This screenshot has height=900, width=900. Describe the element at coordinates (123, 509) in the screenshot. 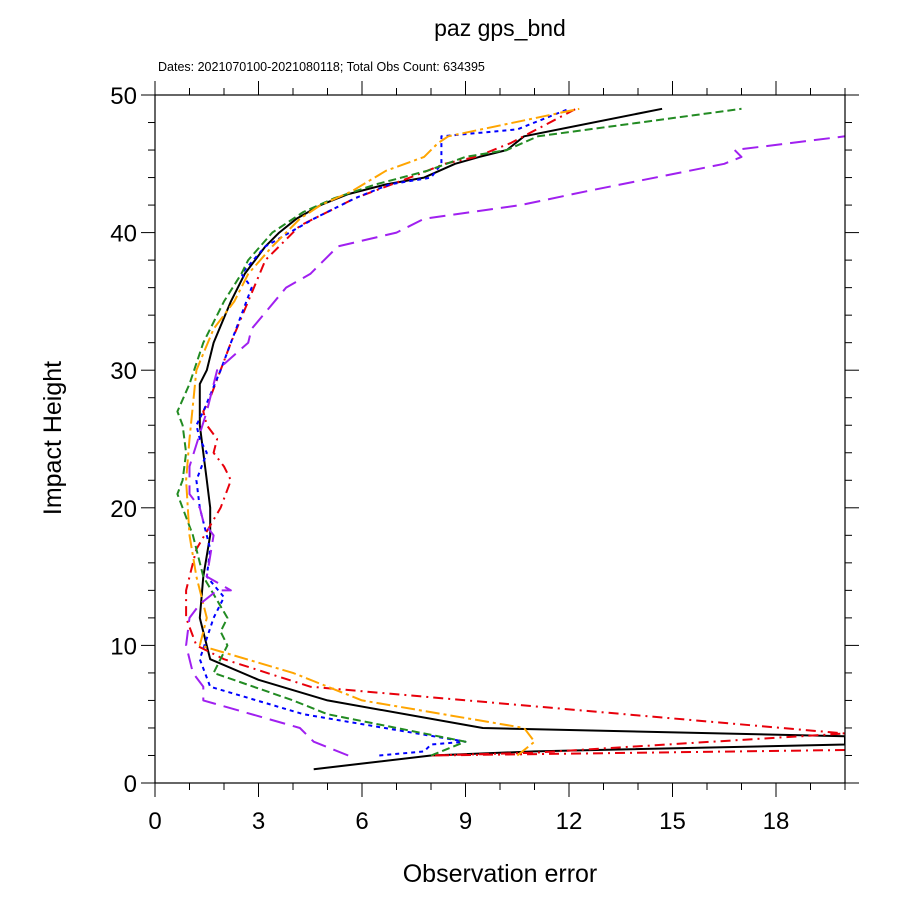

I see `y-tick-label: 20` at that location.